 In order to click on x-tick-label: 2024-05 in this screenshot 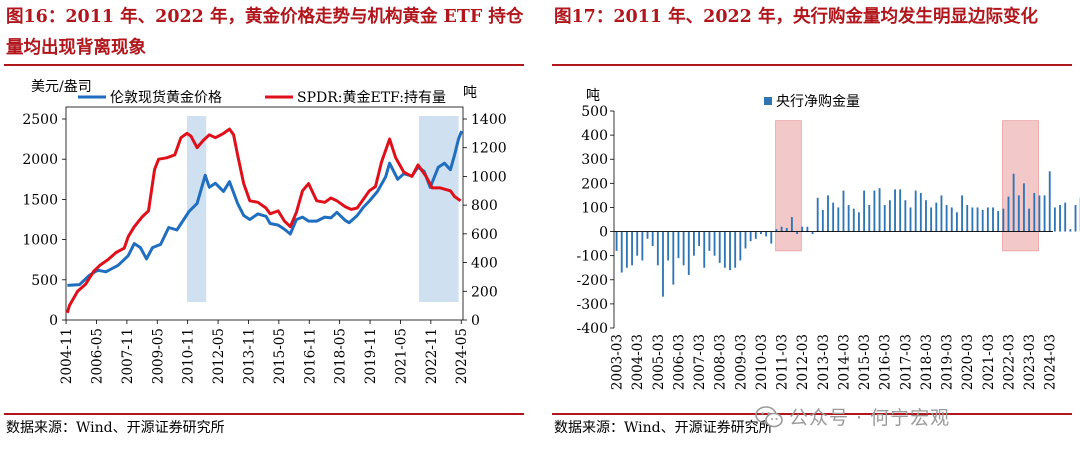, I will do `click(462, 356)`.